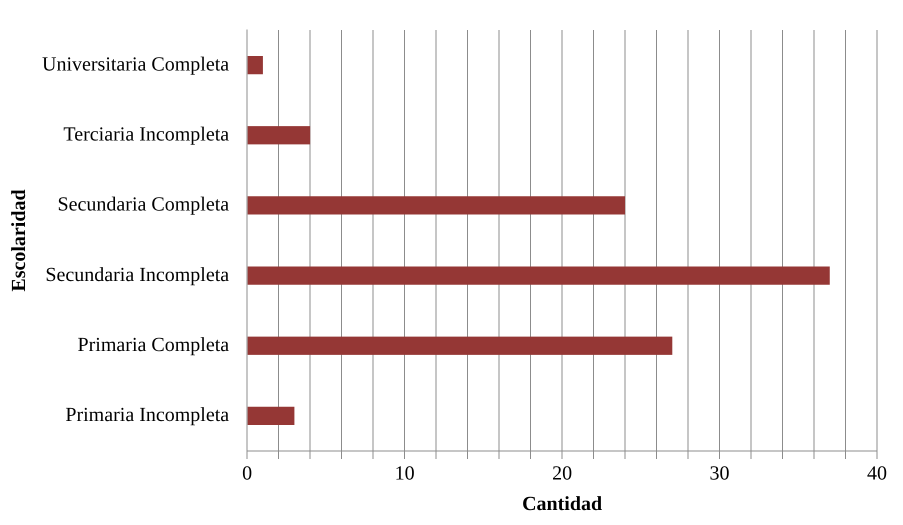 Image resolution: width=903 pixels, height=525 pixels. What do you see at coordinates (137, 275) in the screenshot?
I see `y-tick-label: Secundaria Incompleta` at bounding box center [137, 275].